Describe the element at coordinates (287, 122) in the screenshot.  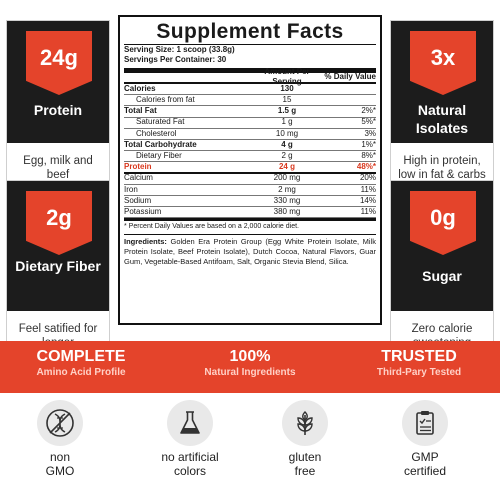
I see `facts-amount: 1 g` at that location.